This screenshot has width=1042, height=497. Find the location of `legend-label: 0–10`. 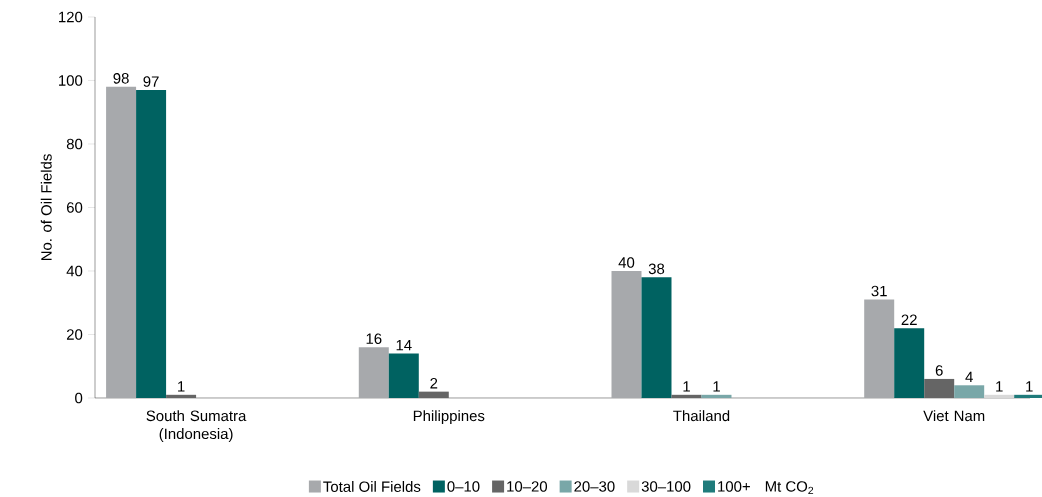

legend-label: 0–10 is located at coordinates (463, 486).